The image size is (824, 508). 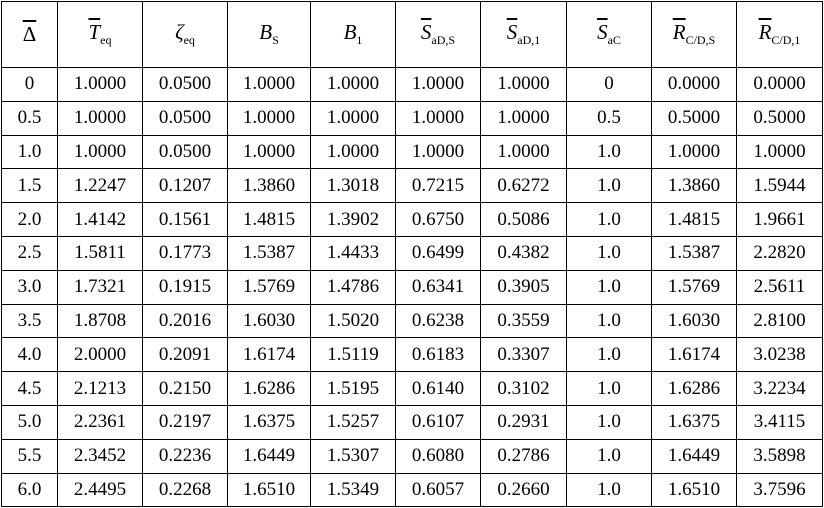 What do you see at coordinates (269, 321) in the screenshot?
I see `table-cell: 1.6030` at bounding box center [269, 321].